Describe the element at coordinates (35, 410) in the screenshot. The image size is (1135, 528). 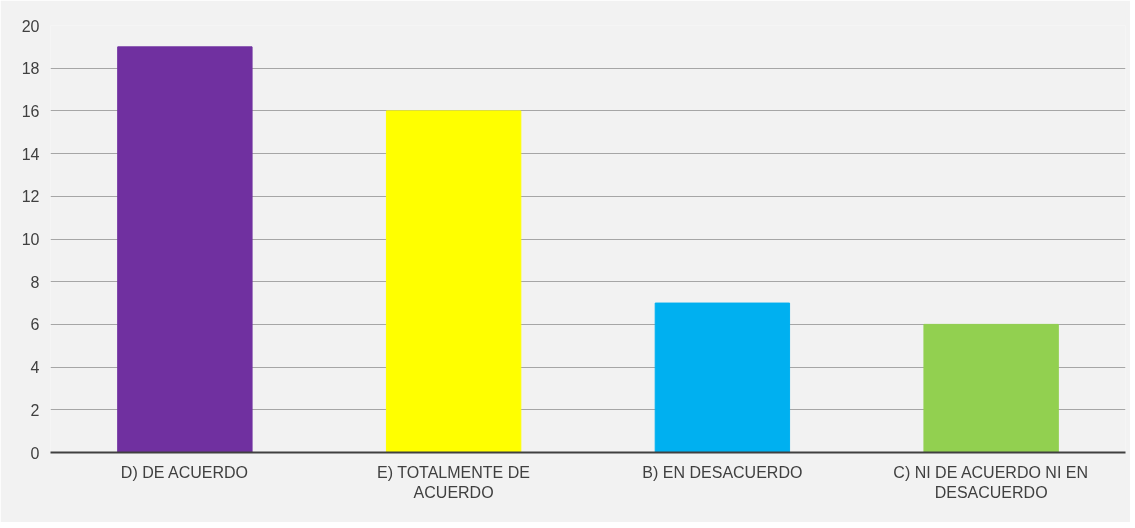
I see `y-tick-label: 2` at that location.